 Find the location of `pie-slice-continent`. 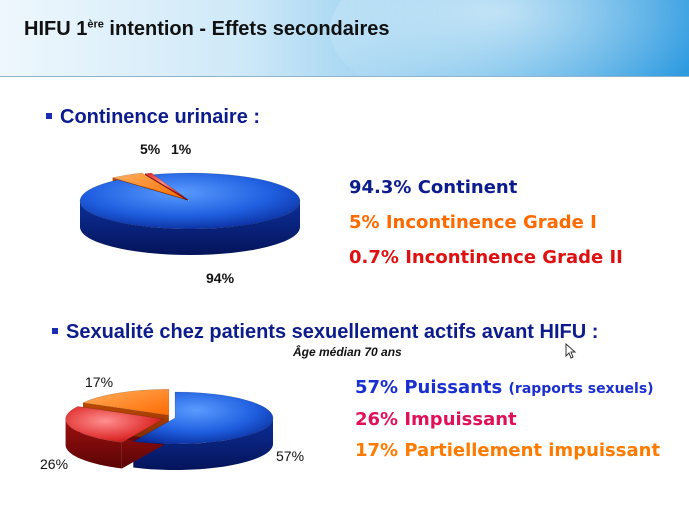

pie-slice-continent is located at coordinates (190, 201).